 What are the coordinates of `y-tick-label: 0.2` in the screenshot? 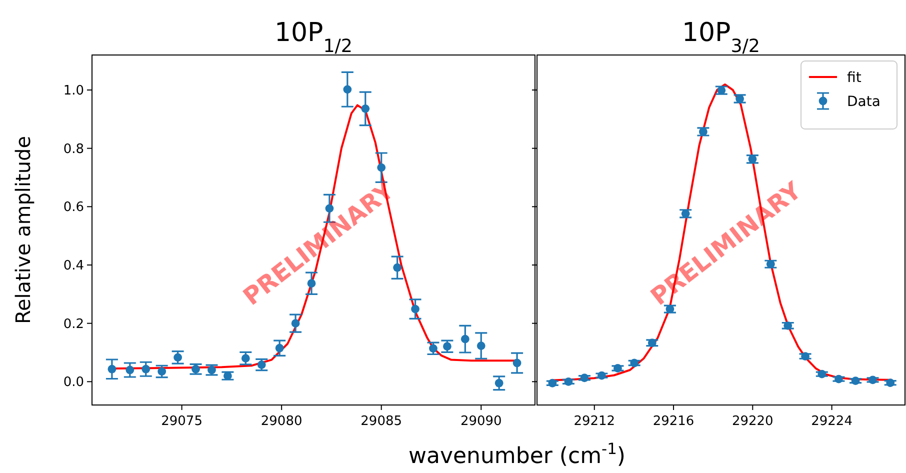 It's located at (73, 324).